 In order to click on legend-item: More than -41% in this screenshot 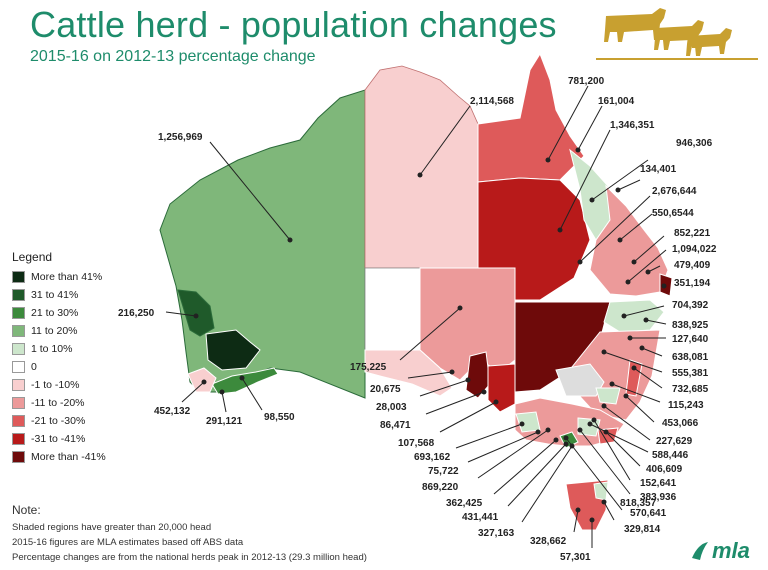, I will do `click(59, 457)`.